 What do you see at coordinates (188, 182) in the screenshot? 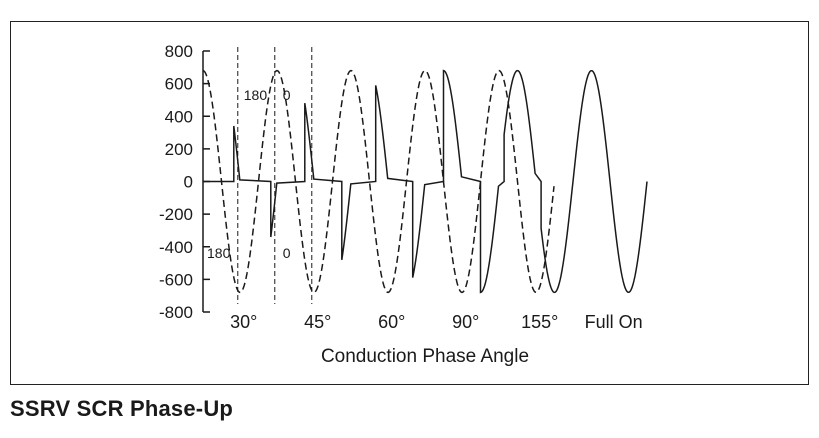
I see `y-tick-label: 0` at bounding box center [188, 182].